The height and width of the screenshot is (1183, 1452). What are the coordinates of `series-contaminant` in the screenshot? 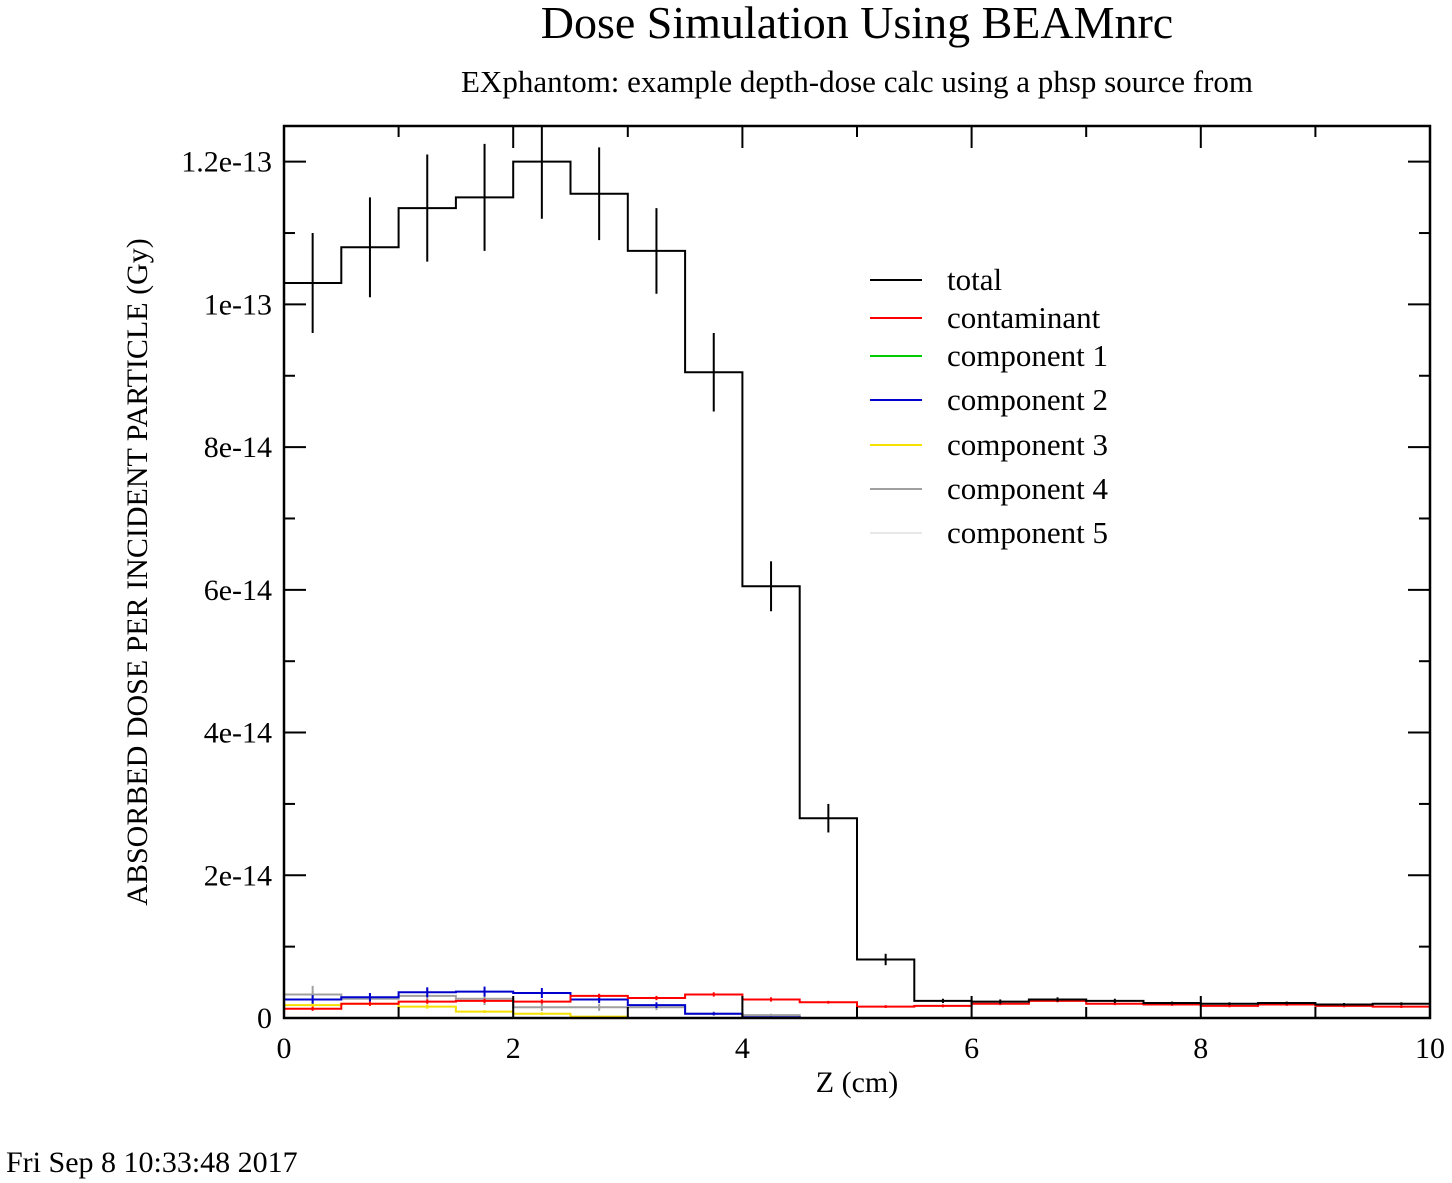 It's located at (857, 1001).